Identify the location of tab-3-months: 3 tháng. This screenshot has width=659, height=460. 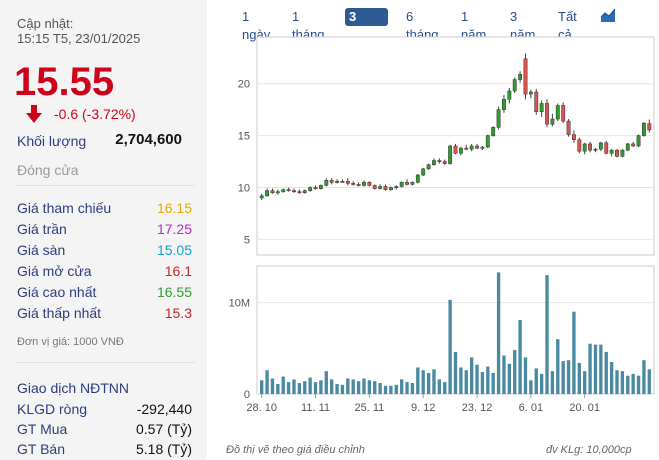
(367, 25).